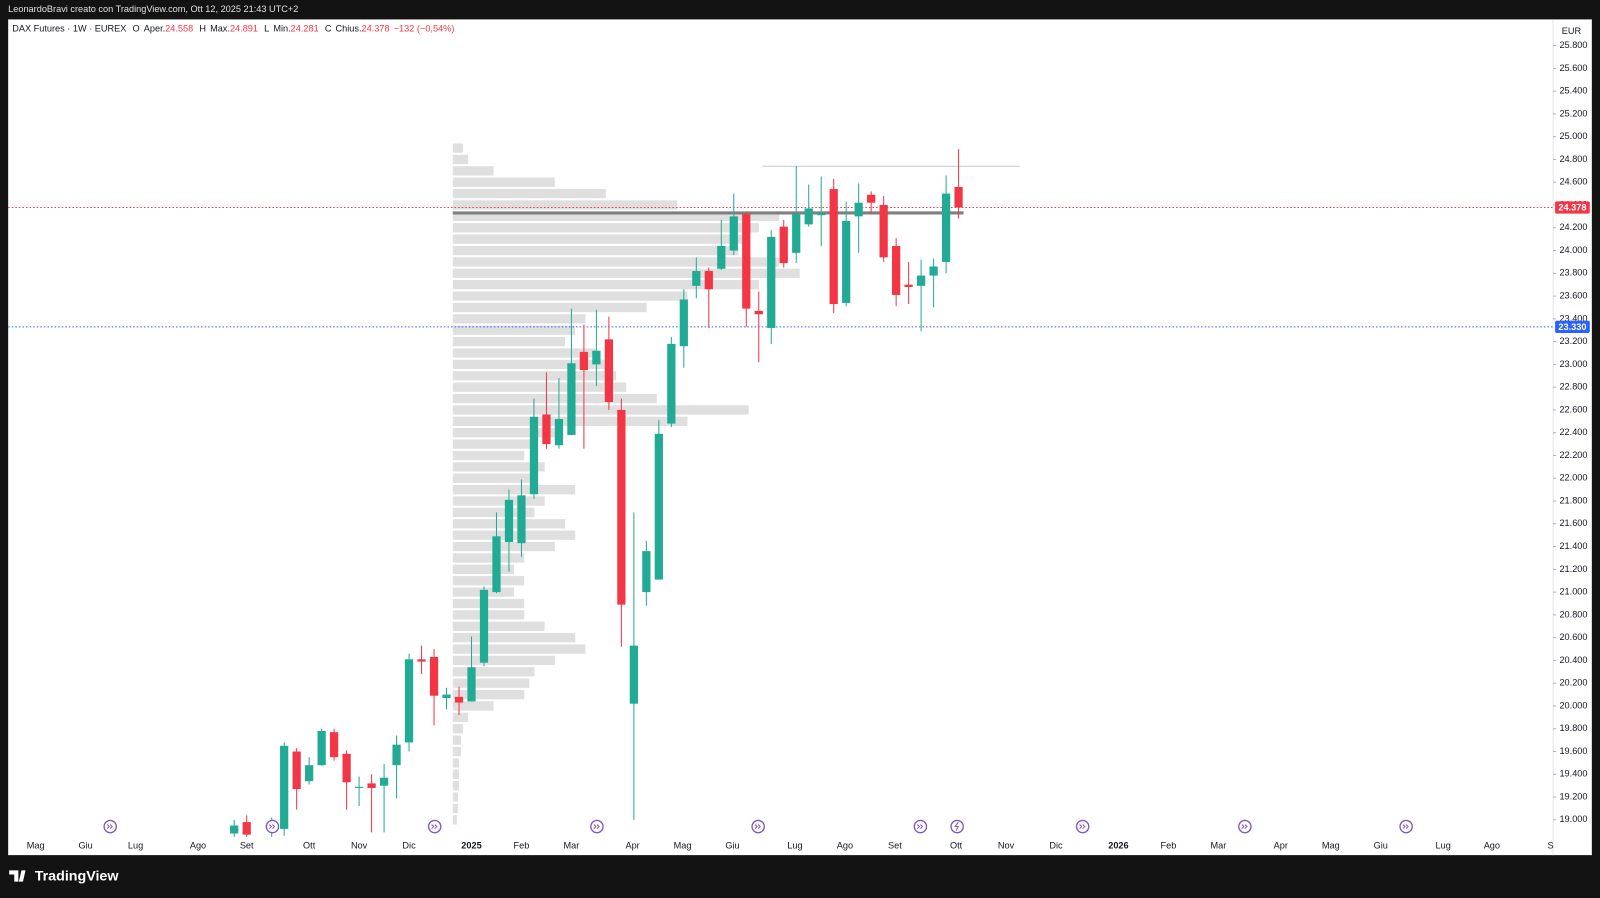  Describe the element at coordinates (956, 826) in the screenshot. I see `event-bolt` at that location.